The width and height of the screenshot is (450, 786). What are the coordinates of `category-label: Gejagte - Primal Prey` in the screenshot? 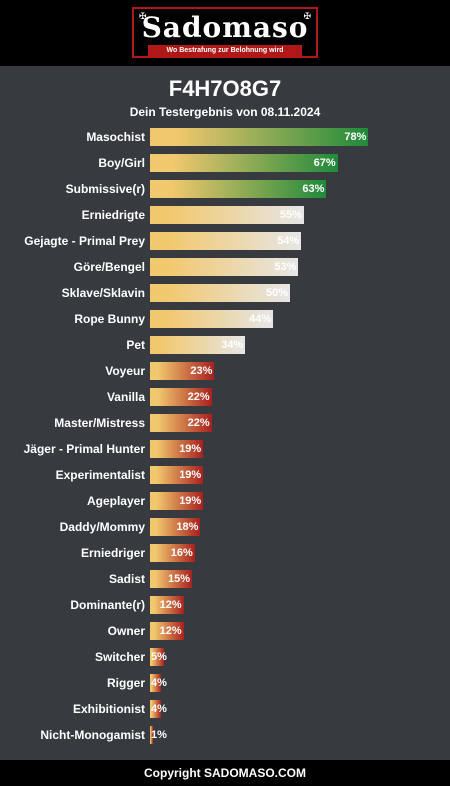 It's located at (84, 241).